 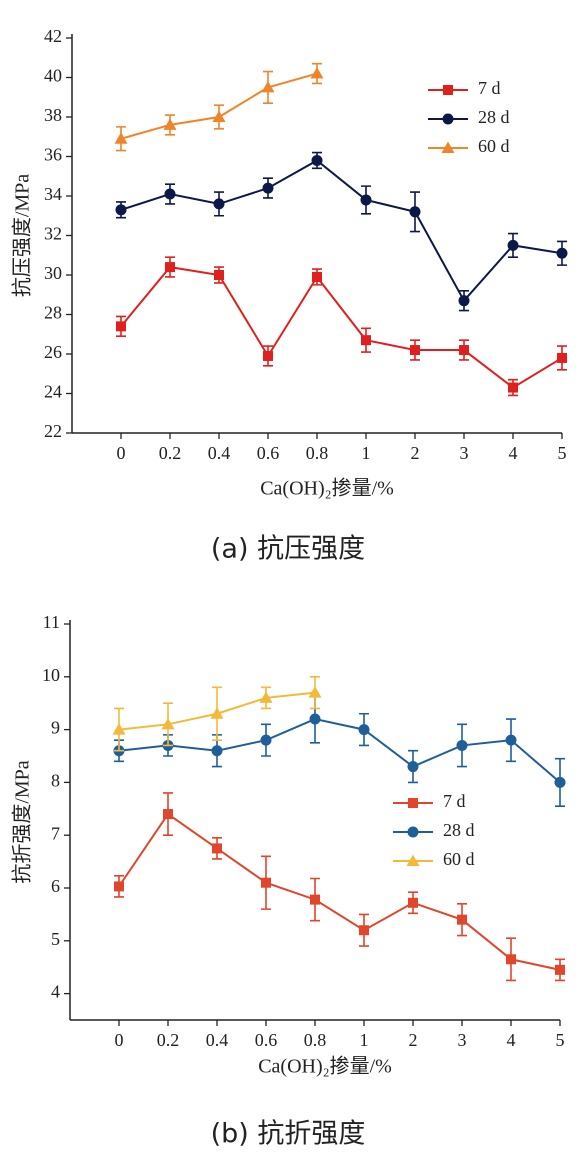 What do you see at coordinates (55, 992) in the screenshot?
I see `y-tick-label: 4` at bounding box center [55, 992].